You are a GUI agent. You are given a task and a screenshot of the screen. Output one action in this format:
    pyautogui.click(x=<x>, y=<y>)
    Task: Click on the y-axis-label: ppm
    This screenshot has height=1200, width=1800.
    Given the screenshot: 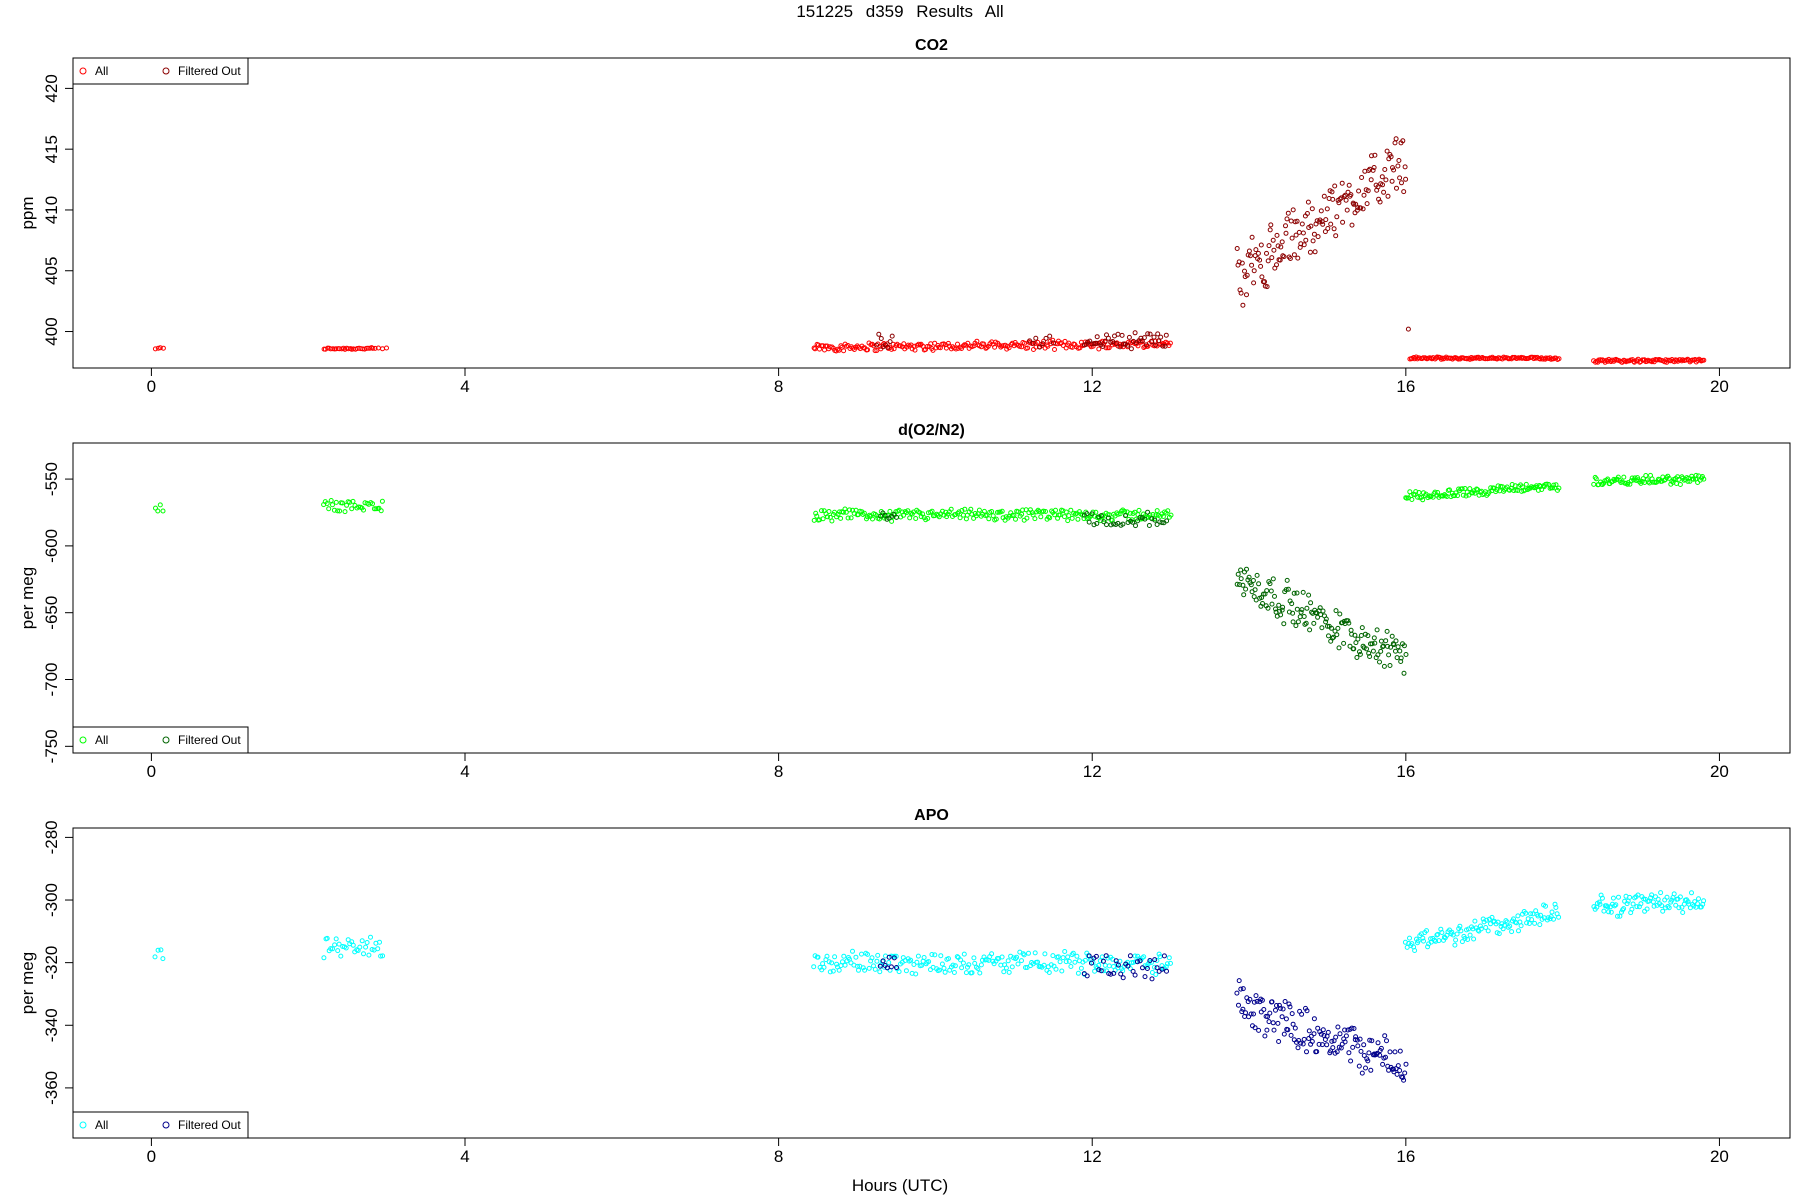 What is the action you would take?
    pyautogui.click(x=27, y=212)
    